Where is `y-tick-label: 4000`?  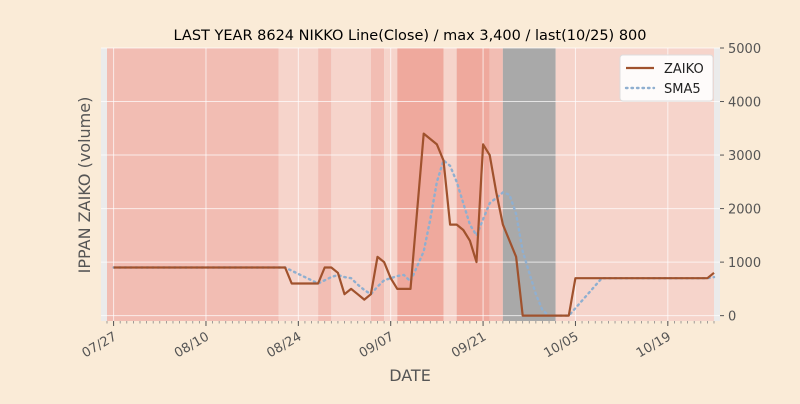
y-tick-label: 4000 is located at coordinates (744, 103).